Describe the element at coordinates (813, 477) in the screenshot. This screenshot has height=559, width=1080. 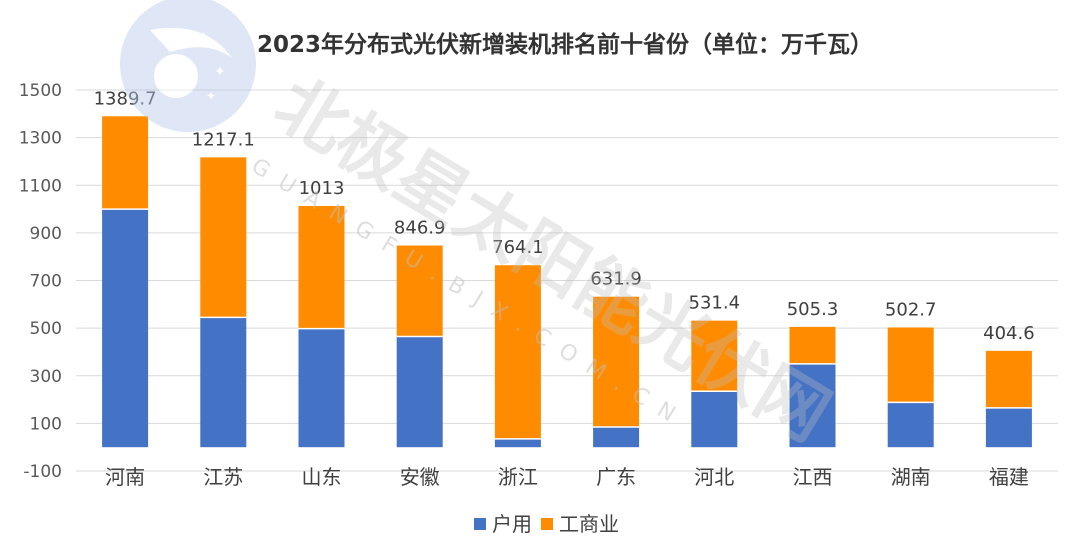
I see `x-category-label: 江西` at that location.